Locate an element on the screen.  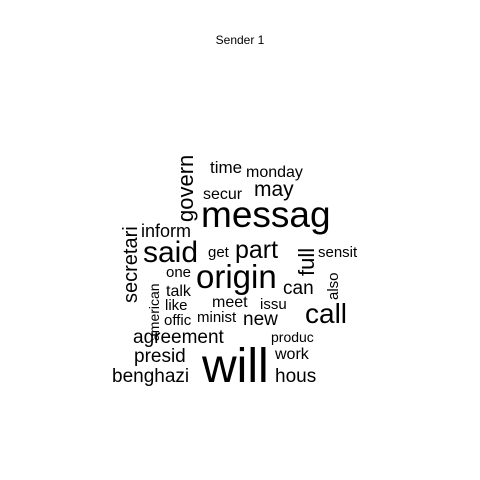
word-issu: issu is located at coordinates (273, 304).